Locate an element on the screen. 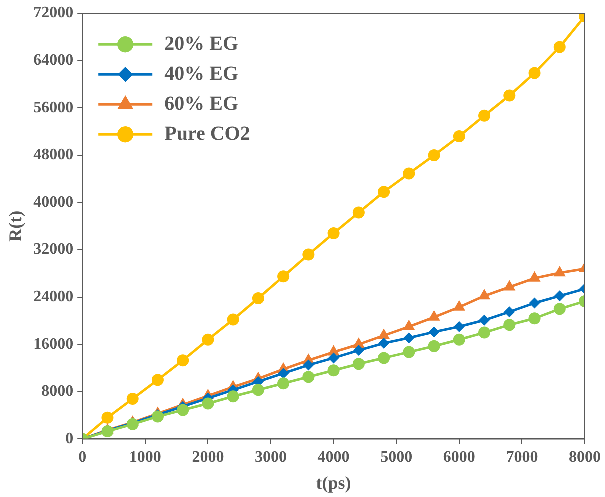 The image size is (605, 497). x-tick-label: 4000 is located at coordinates (334, 457).